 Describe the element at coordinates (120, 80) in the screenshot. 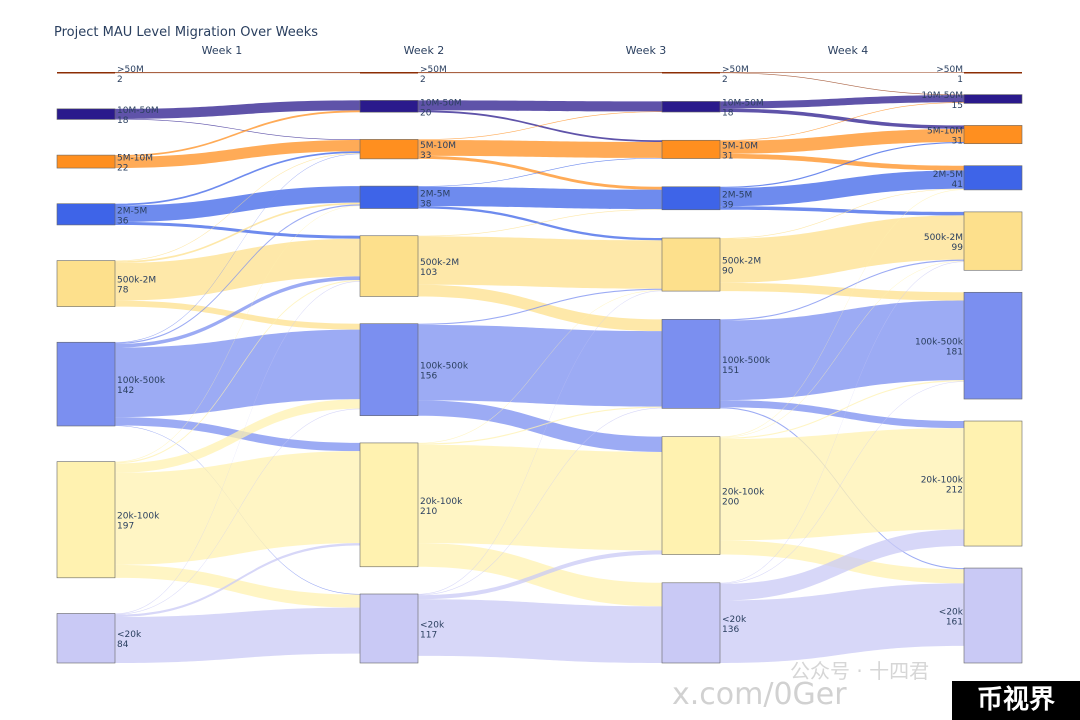

I see `node-value-week1-gt50m: 2` at that location.